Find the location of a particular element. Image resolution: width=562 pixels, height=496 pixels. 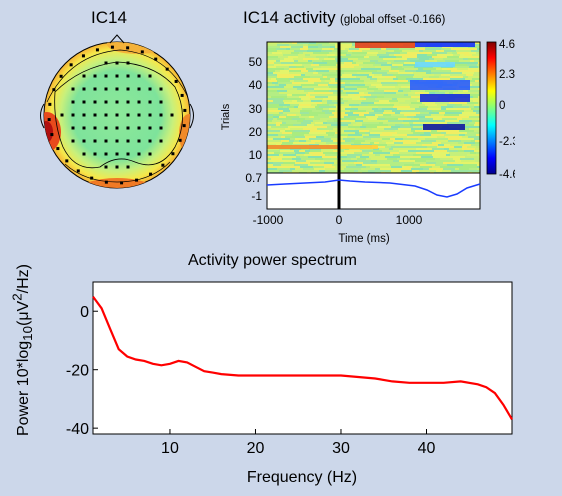

erp-trace-tick: -1 is located at coordinates (256, 196).